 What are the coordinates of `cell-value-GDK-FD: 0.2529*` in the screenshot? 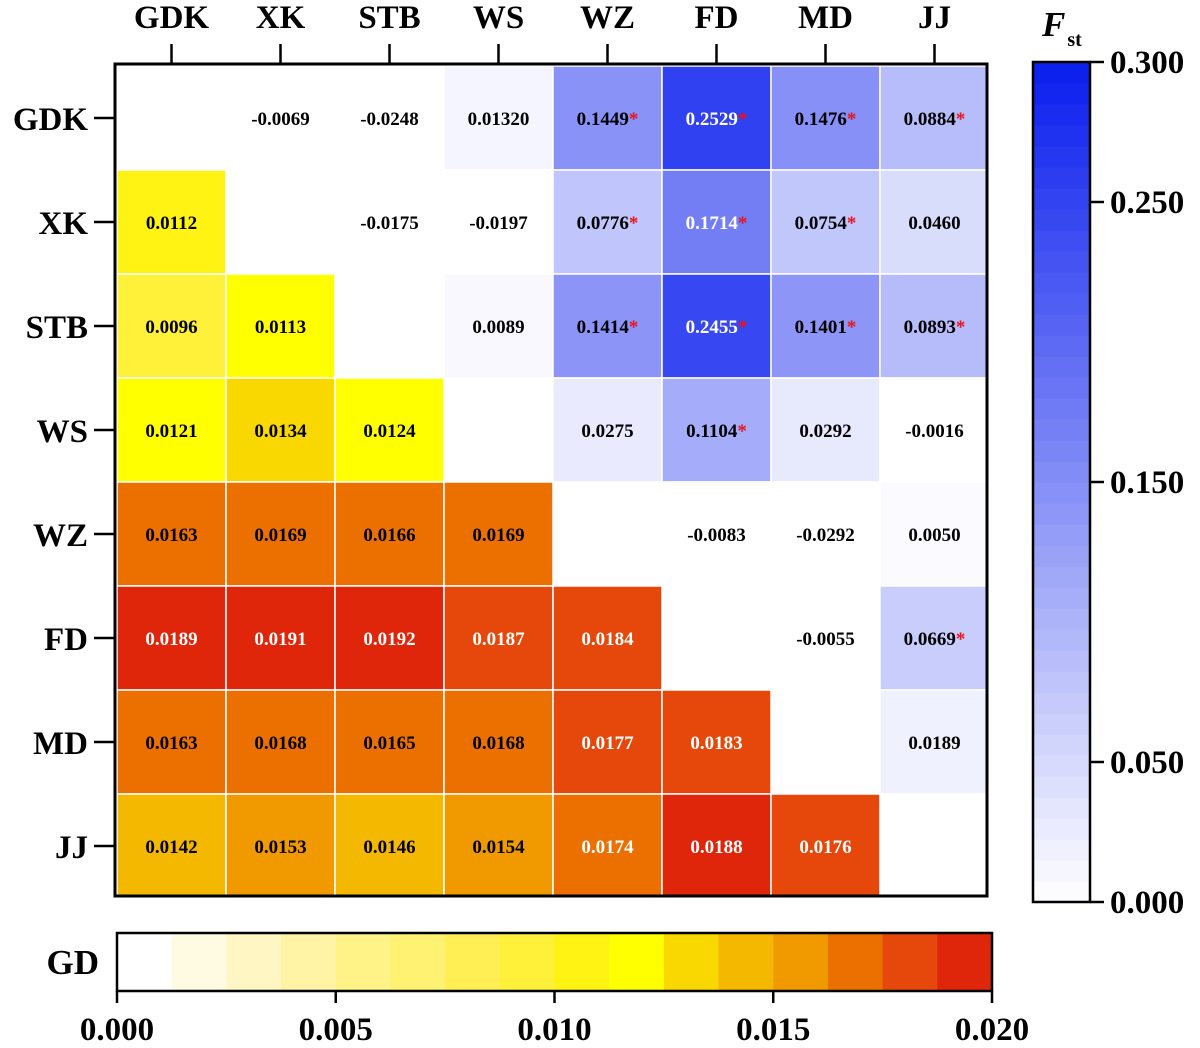 It's located at (717, 119).